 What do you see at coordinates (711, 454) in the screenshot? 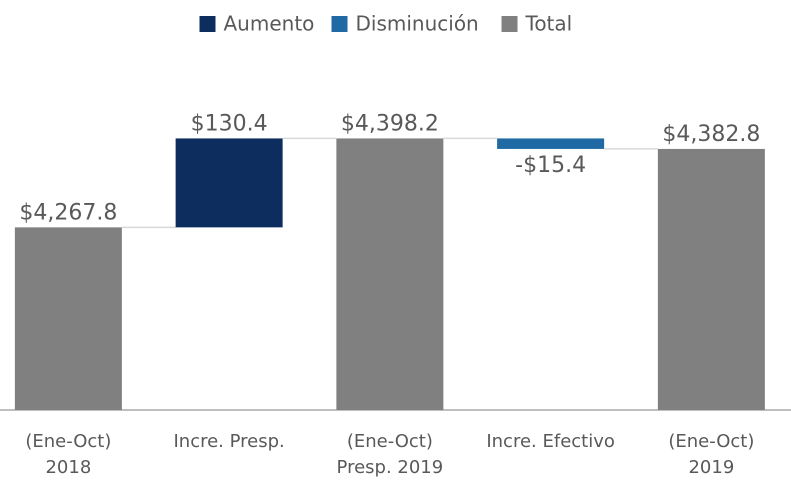
I see `x-tick-label: (Ene-Oct) 2019` at bounding box center [711, 454].